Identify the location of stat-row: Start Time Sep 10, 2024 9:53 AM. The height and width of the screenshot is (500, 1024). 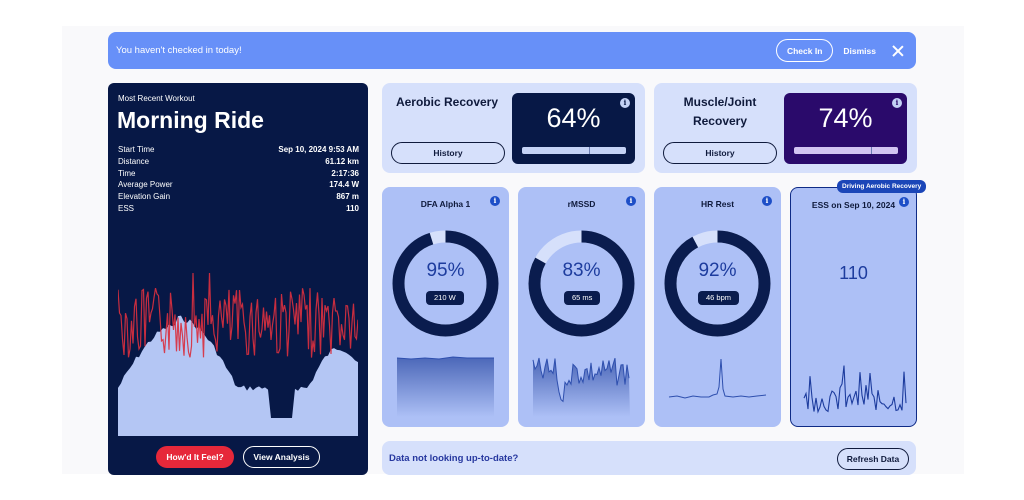
(238, 150).